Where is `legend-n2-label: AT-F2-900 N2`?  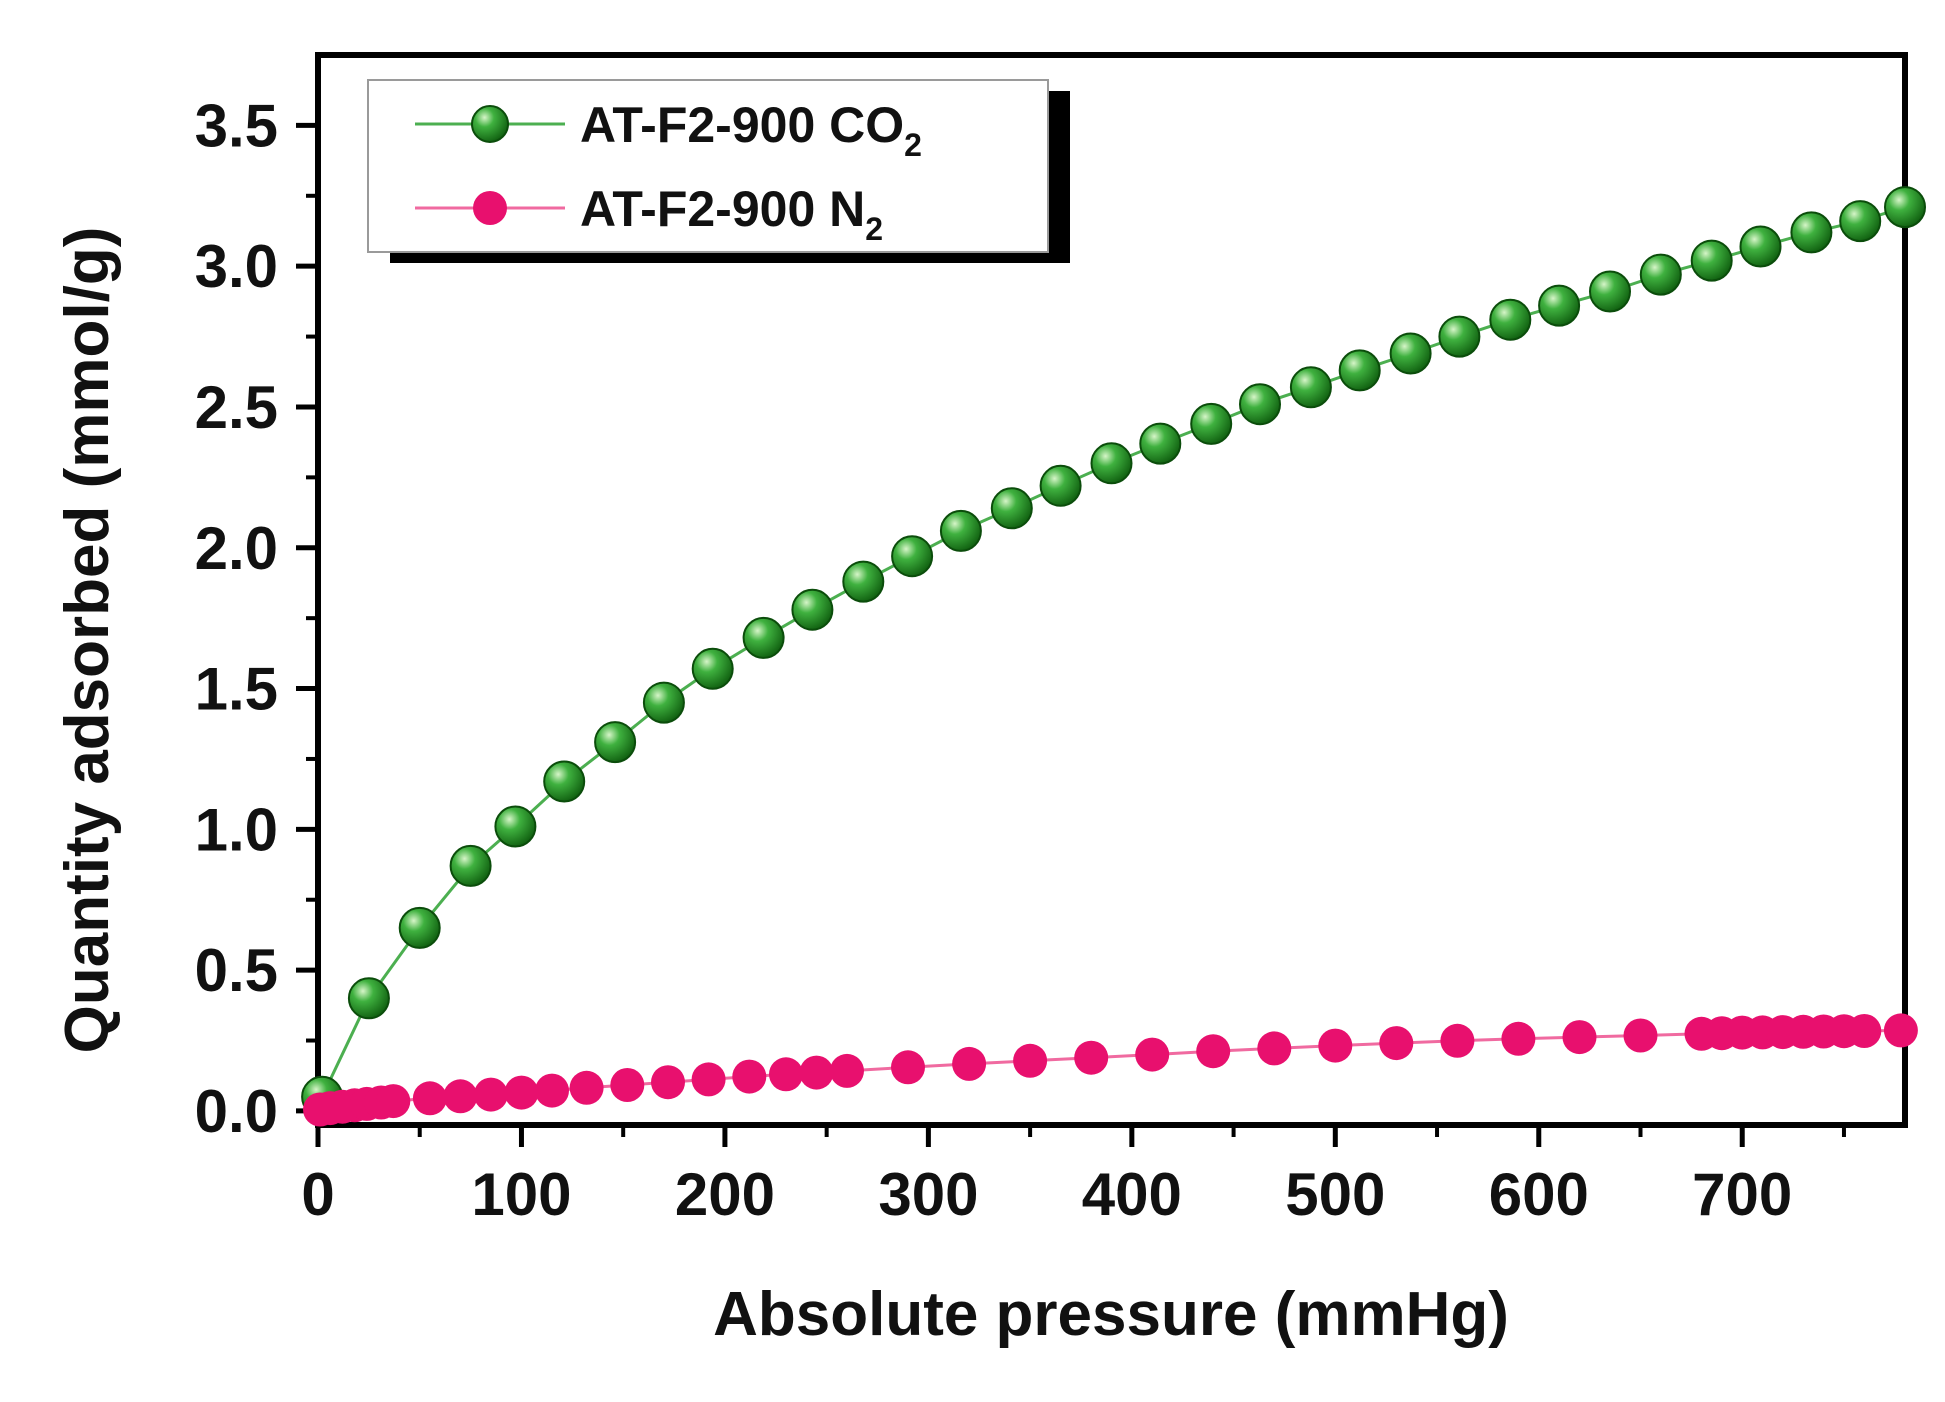
legend-n2-label: AT-F2-900 N2 is located at coordinates (731, 214).